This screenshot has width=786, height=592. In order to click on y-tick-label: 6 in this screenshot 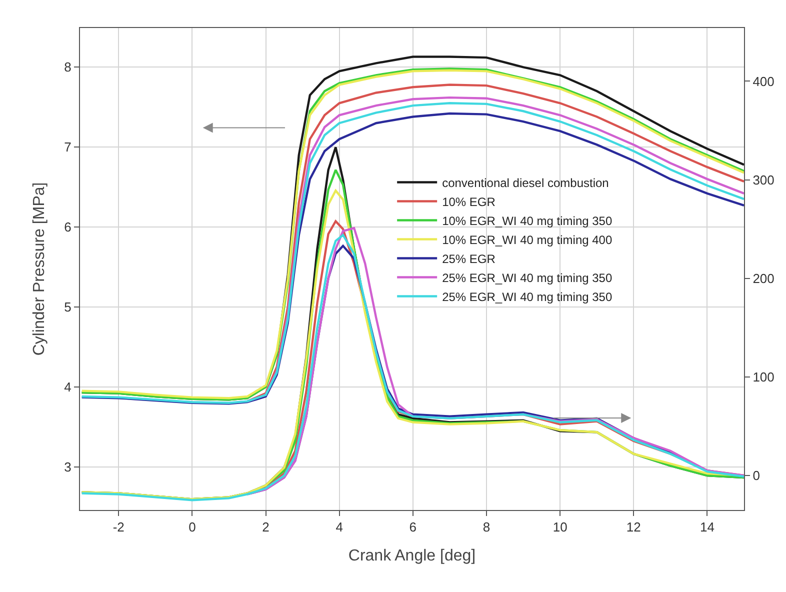, I will do `click(68, 227)`.